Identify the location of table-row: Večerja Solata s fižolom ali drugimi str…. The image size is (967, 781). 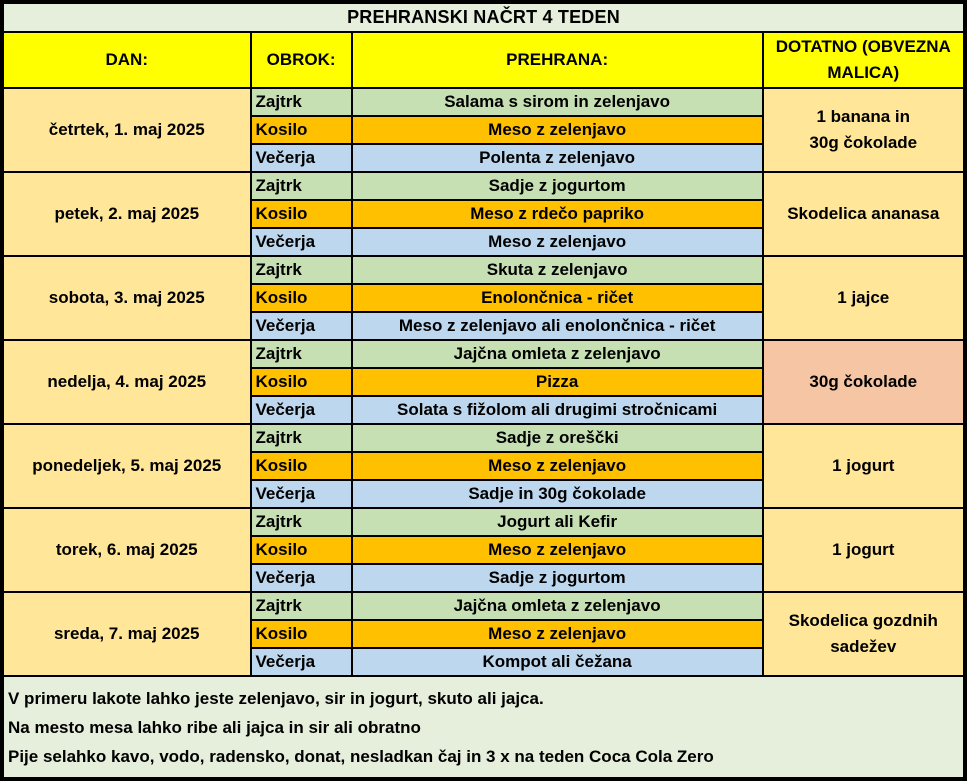
(483, 410).